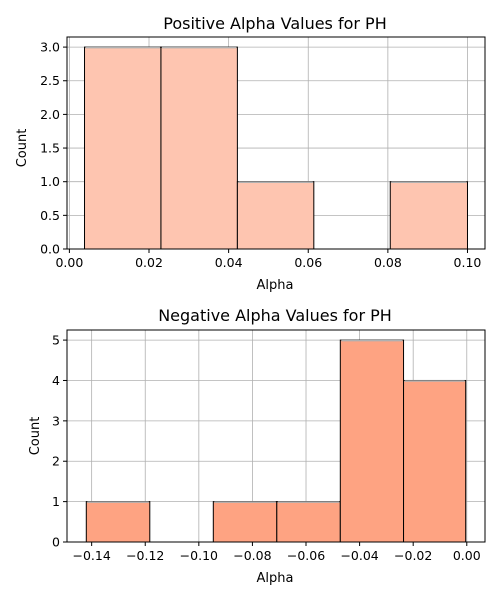 This screenshot has height=600, width=500. Describe the element at coordinates (50, 215) in the screenshot. I see `y-tick-label: 0.5` at that location.